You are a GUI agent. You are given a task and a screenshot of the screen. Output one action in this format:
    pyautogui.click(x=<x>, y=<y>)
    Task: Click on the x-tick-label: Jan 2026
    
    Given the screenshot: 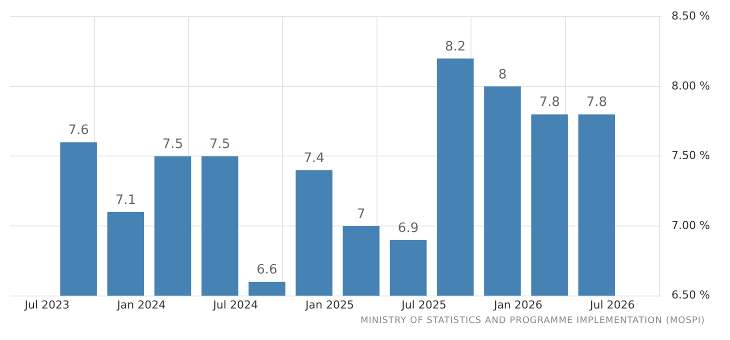 What is the action you would take?
    pyautogui.click(x=517, y=305)
    